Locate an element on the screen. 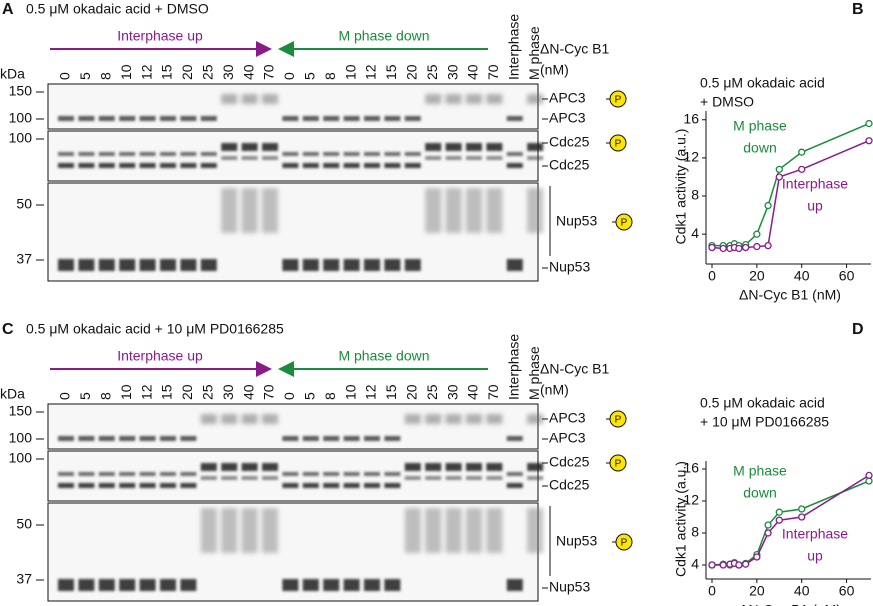 The height and width of the screenshot is (606, 873). series-label: Interphase is located at coordinates (815, 534).